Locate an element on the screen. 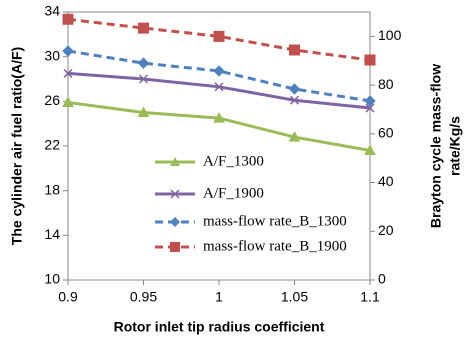 The height and width of the screenshot is (348, 474). y2-tick-label: 80 is located at coordinates (386, 84).